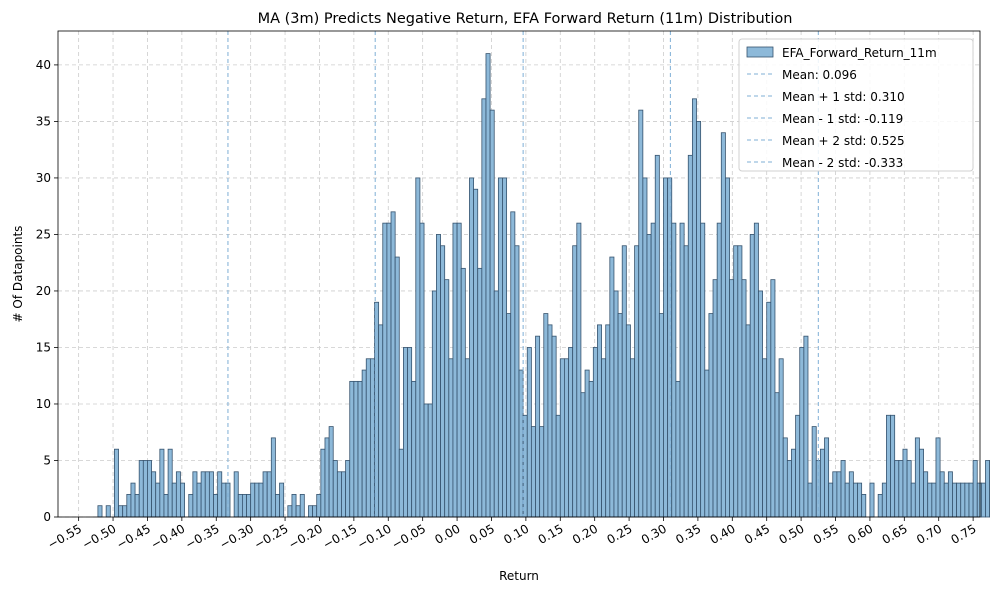  What do you see at coordinates (167, 536) in the screenshot?
I see `x-tick-label: −0.40` at bounding box center [167, 536].